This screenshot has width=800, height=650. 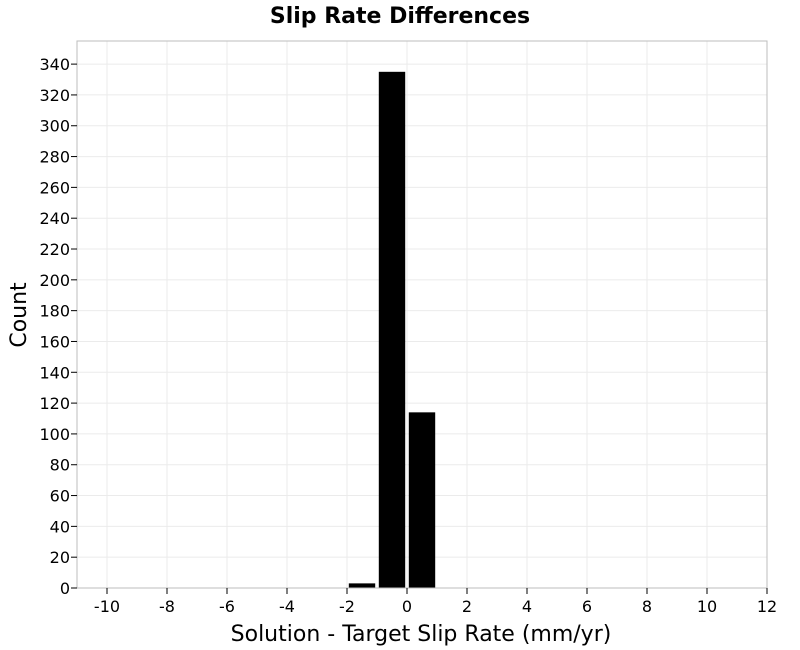 What do you see at coordinates (54, 187) in the screenshot?
I see `y-tick-label: 260` at bounding box center [54, 187].